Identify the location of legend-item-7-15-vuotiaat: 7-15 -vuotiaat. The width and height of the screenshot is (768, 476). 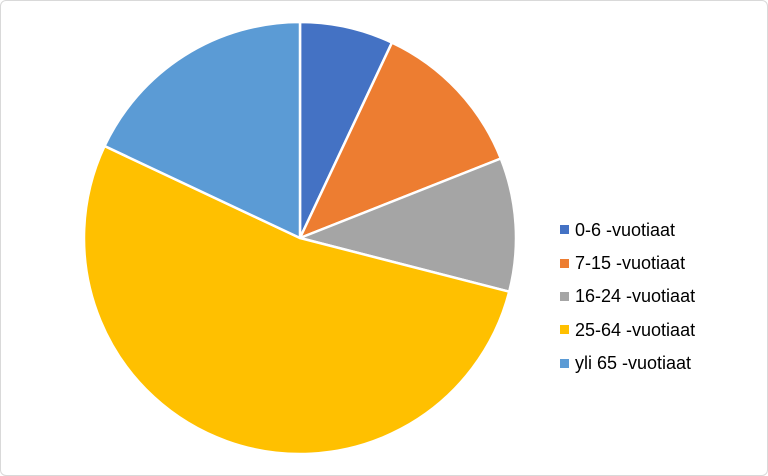
(627, 262).